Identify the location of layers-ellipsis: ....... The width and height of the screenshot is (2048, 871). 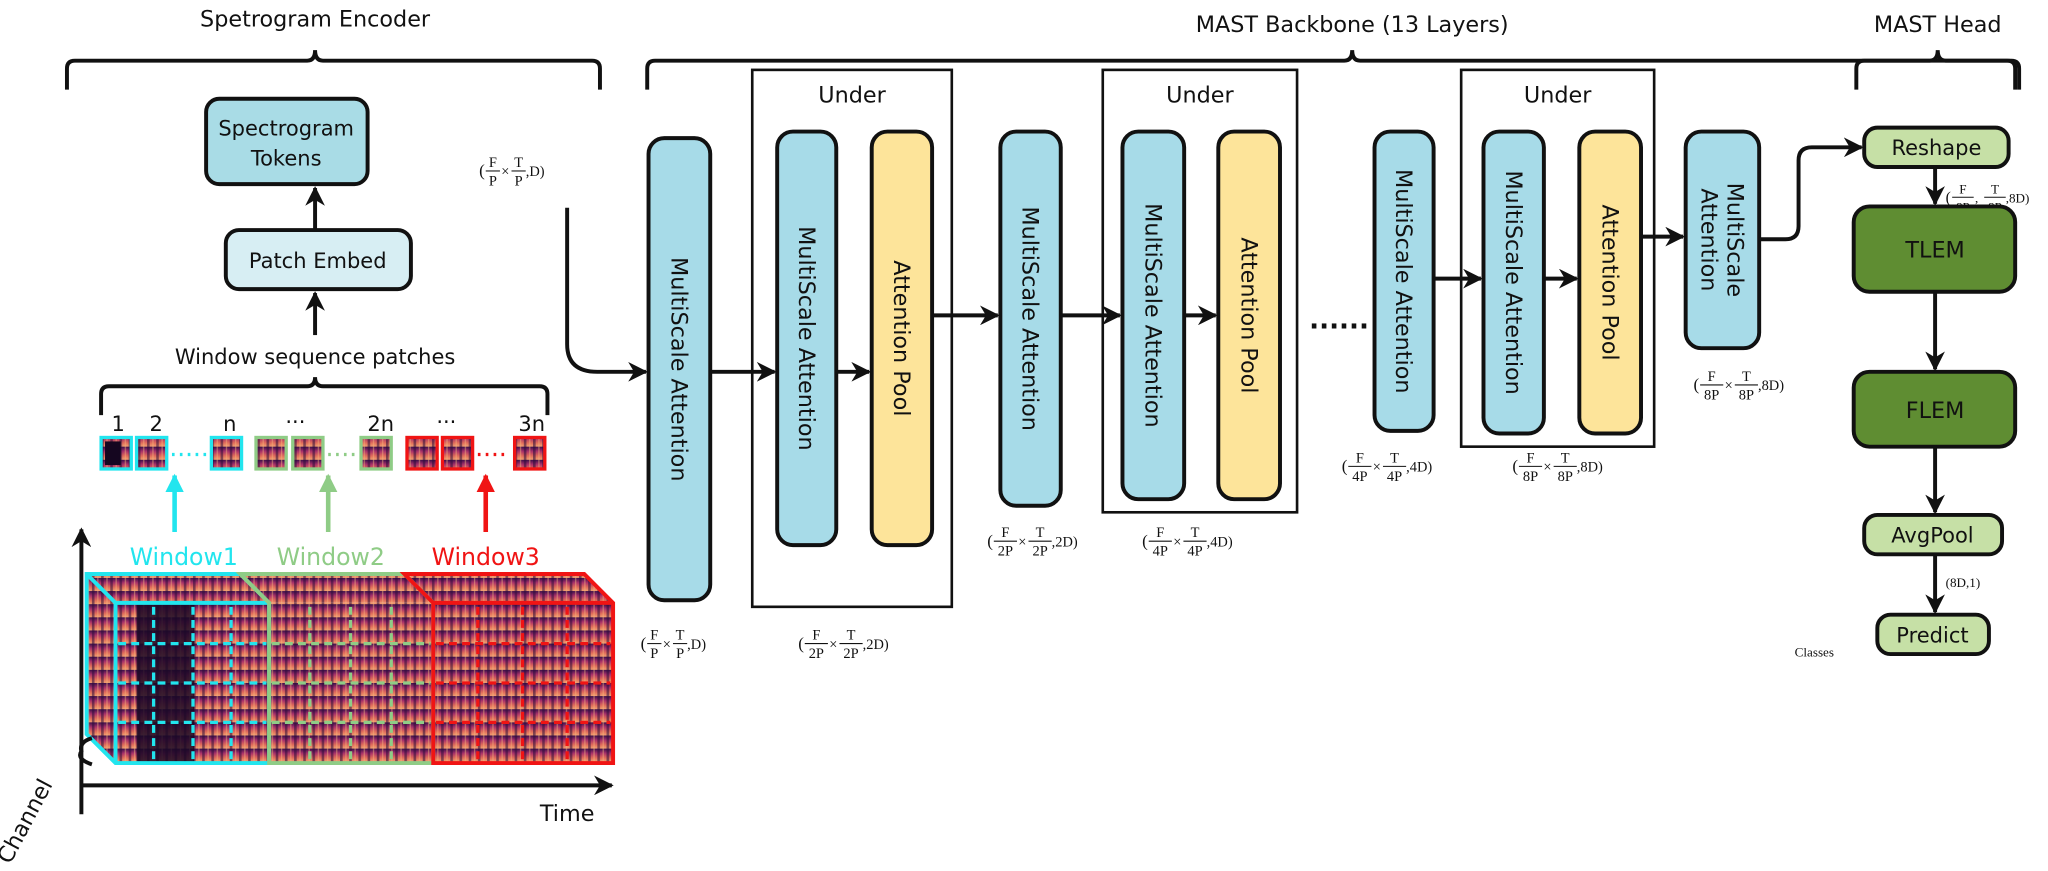
(1339, 321).